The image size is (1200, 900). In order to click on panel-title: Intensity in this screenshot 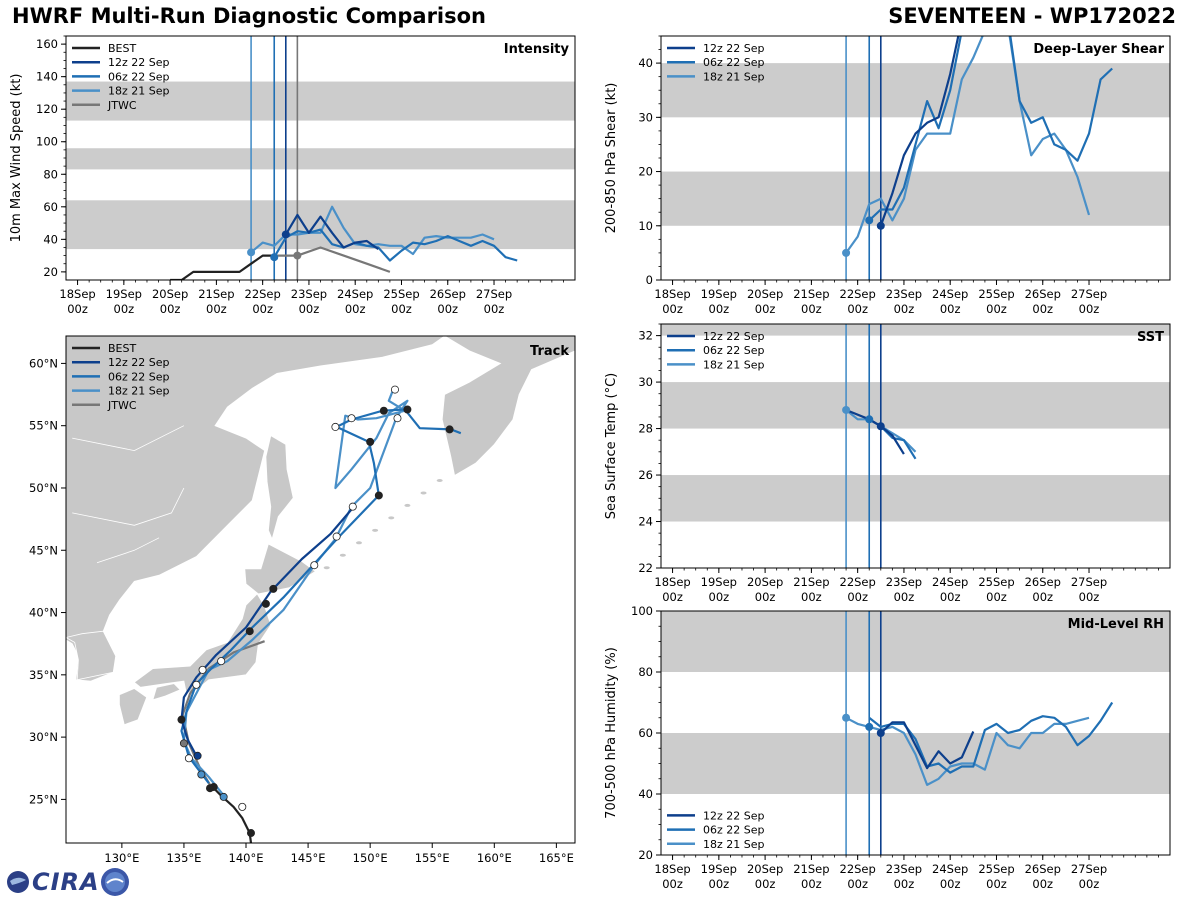, I will do `click(537, 49)`.